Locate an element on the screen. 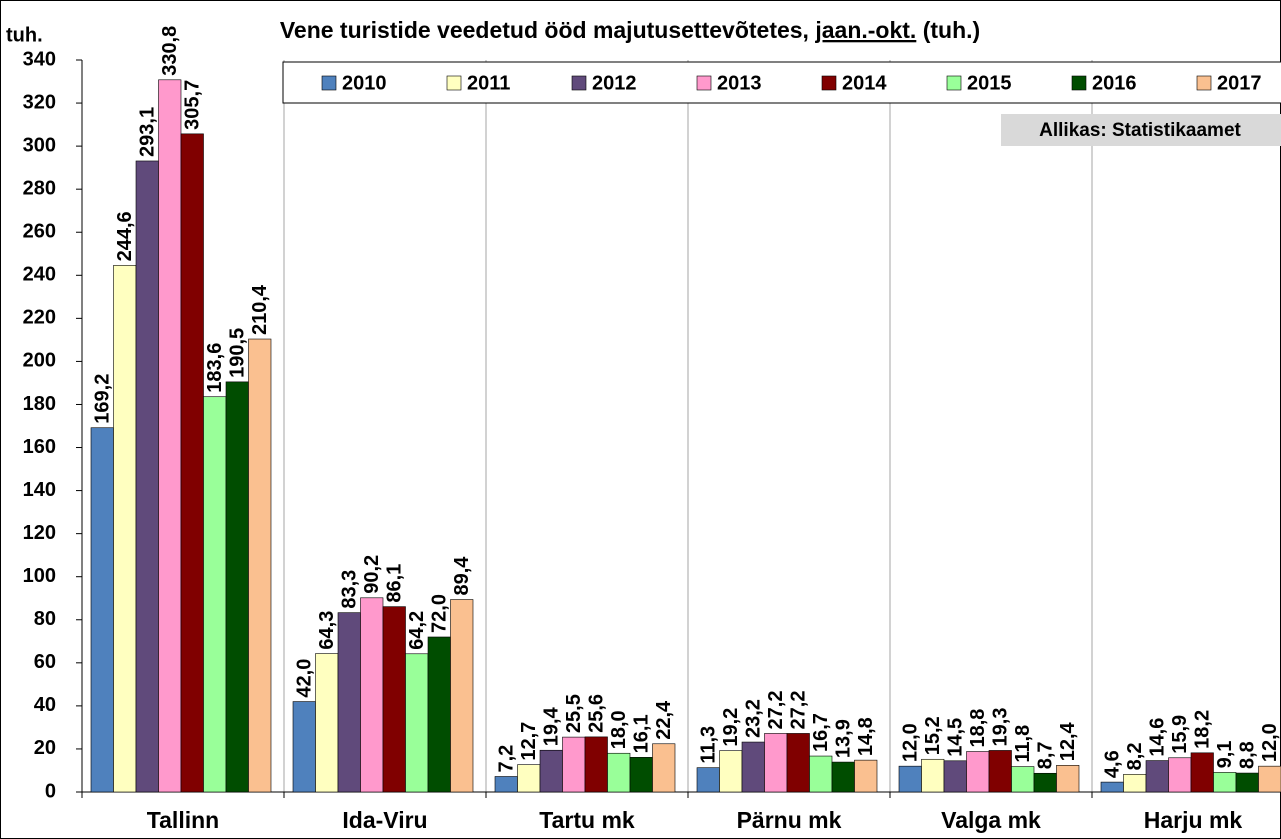  data-label: 11,8 is located at coordinates (1023, 744).